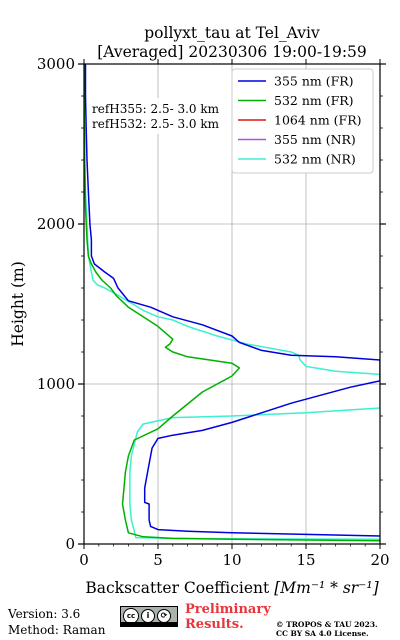 This screenshot has width=400, height=640. Describe the element at coordinates (379, 560) in the screenshot. I see `x-tick-label: 20` at that location.